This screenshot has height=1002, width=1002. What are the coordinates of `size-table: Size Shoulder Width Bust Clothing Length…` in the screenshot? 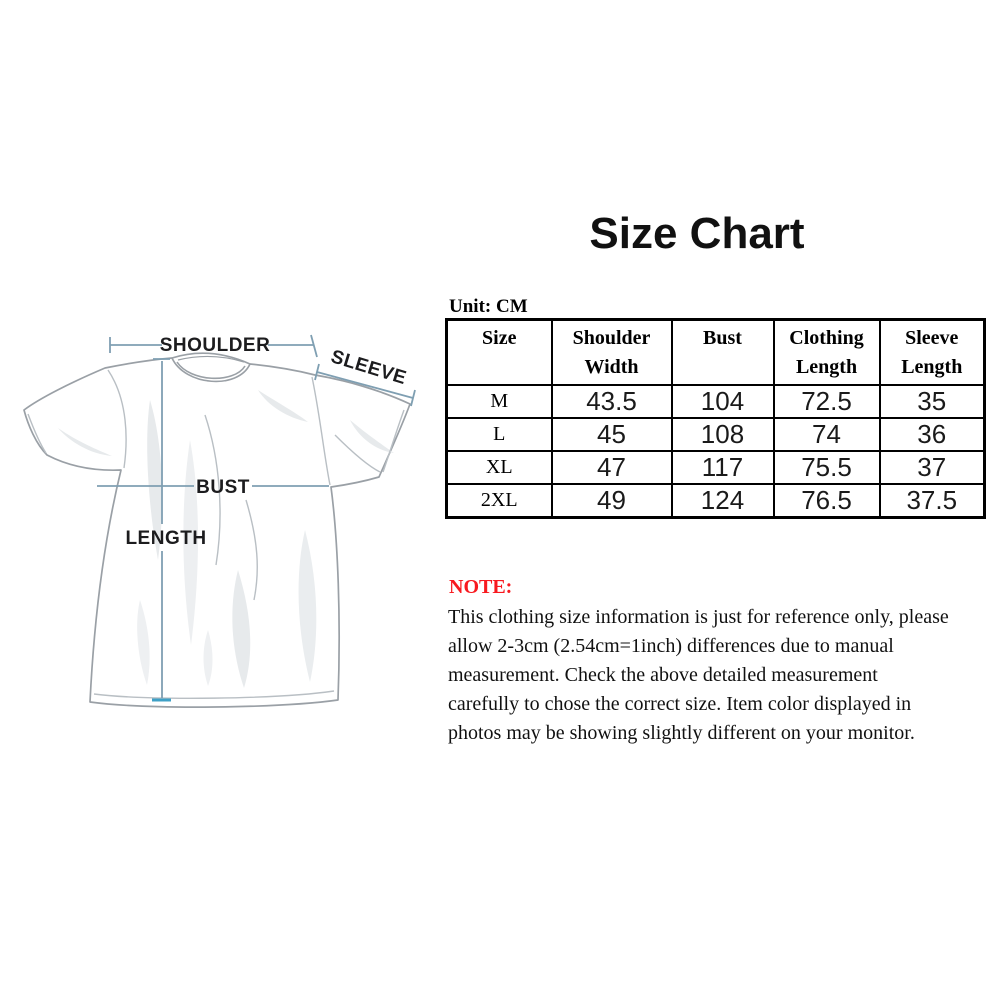 It's located at (715, 418).